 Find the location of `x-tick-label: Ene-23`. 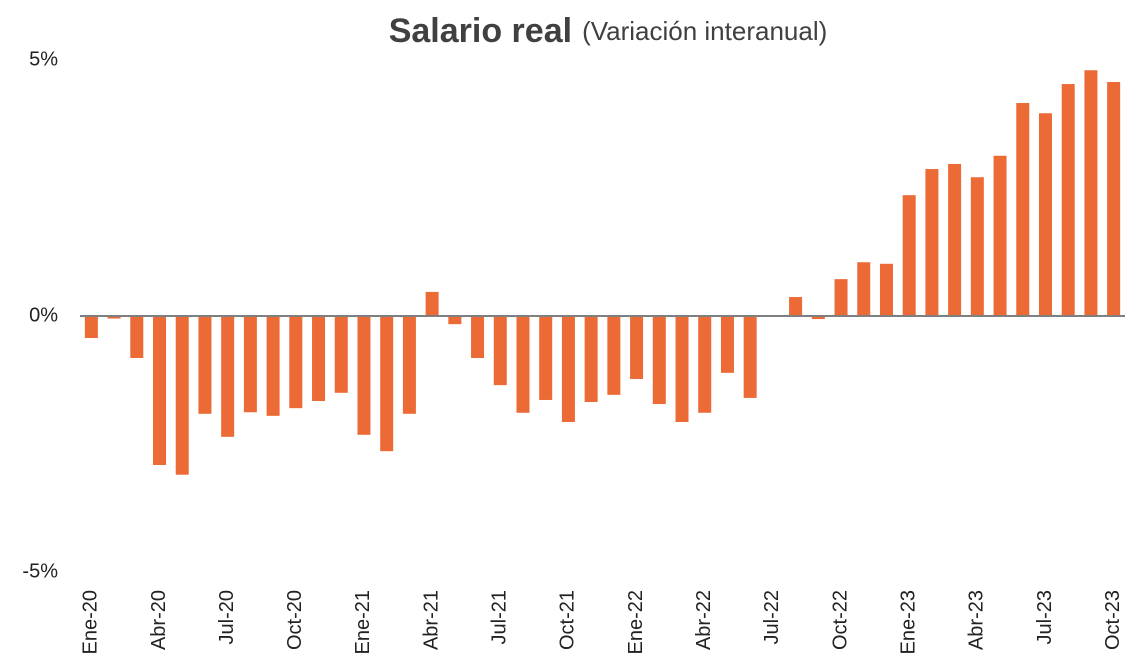

x-tick-label: Ene-23 is located at coordinates (908, 622).